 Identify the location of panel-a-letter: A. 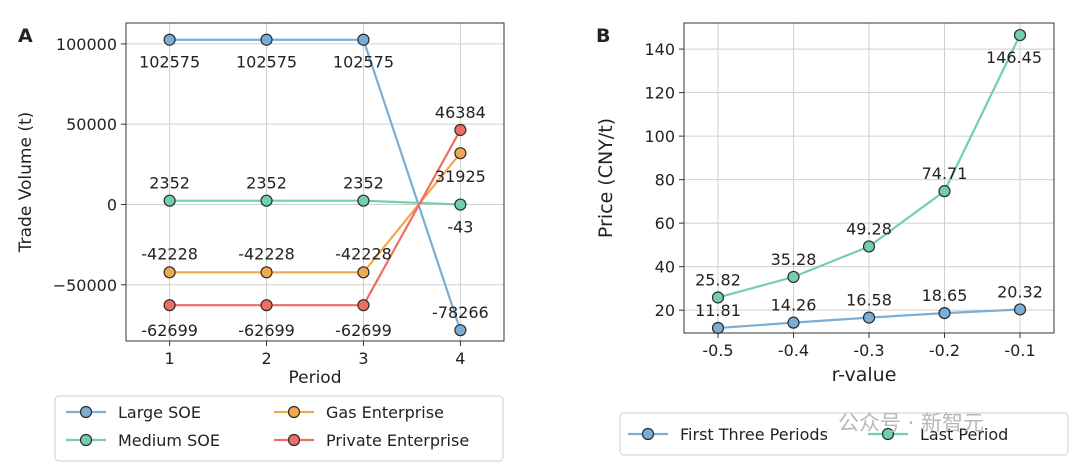
(25, 36).